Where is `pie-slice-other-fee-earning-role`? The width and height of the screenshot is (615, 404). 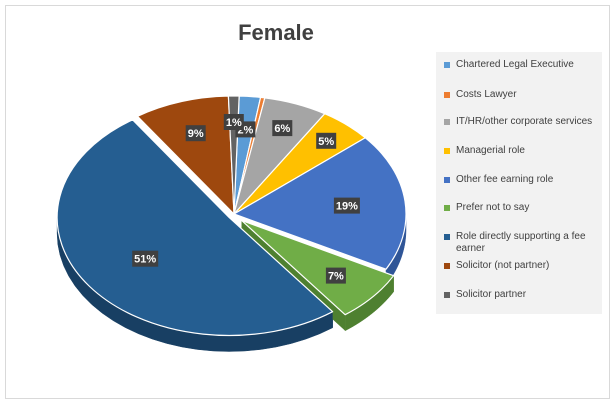 pie-slice-other-fee-earning-role is located at coordinates (320, 203).